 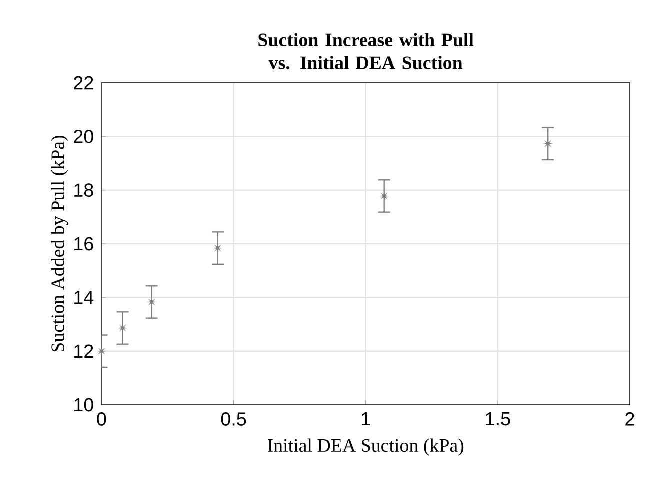 What do you see at coordinates (366, 419) in the screenshot?
I see `x-tick-label: 1` at bounding box center [366, 419].